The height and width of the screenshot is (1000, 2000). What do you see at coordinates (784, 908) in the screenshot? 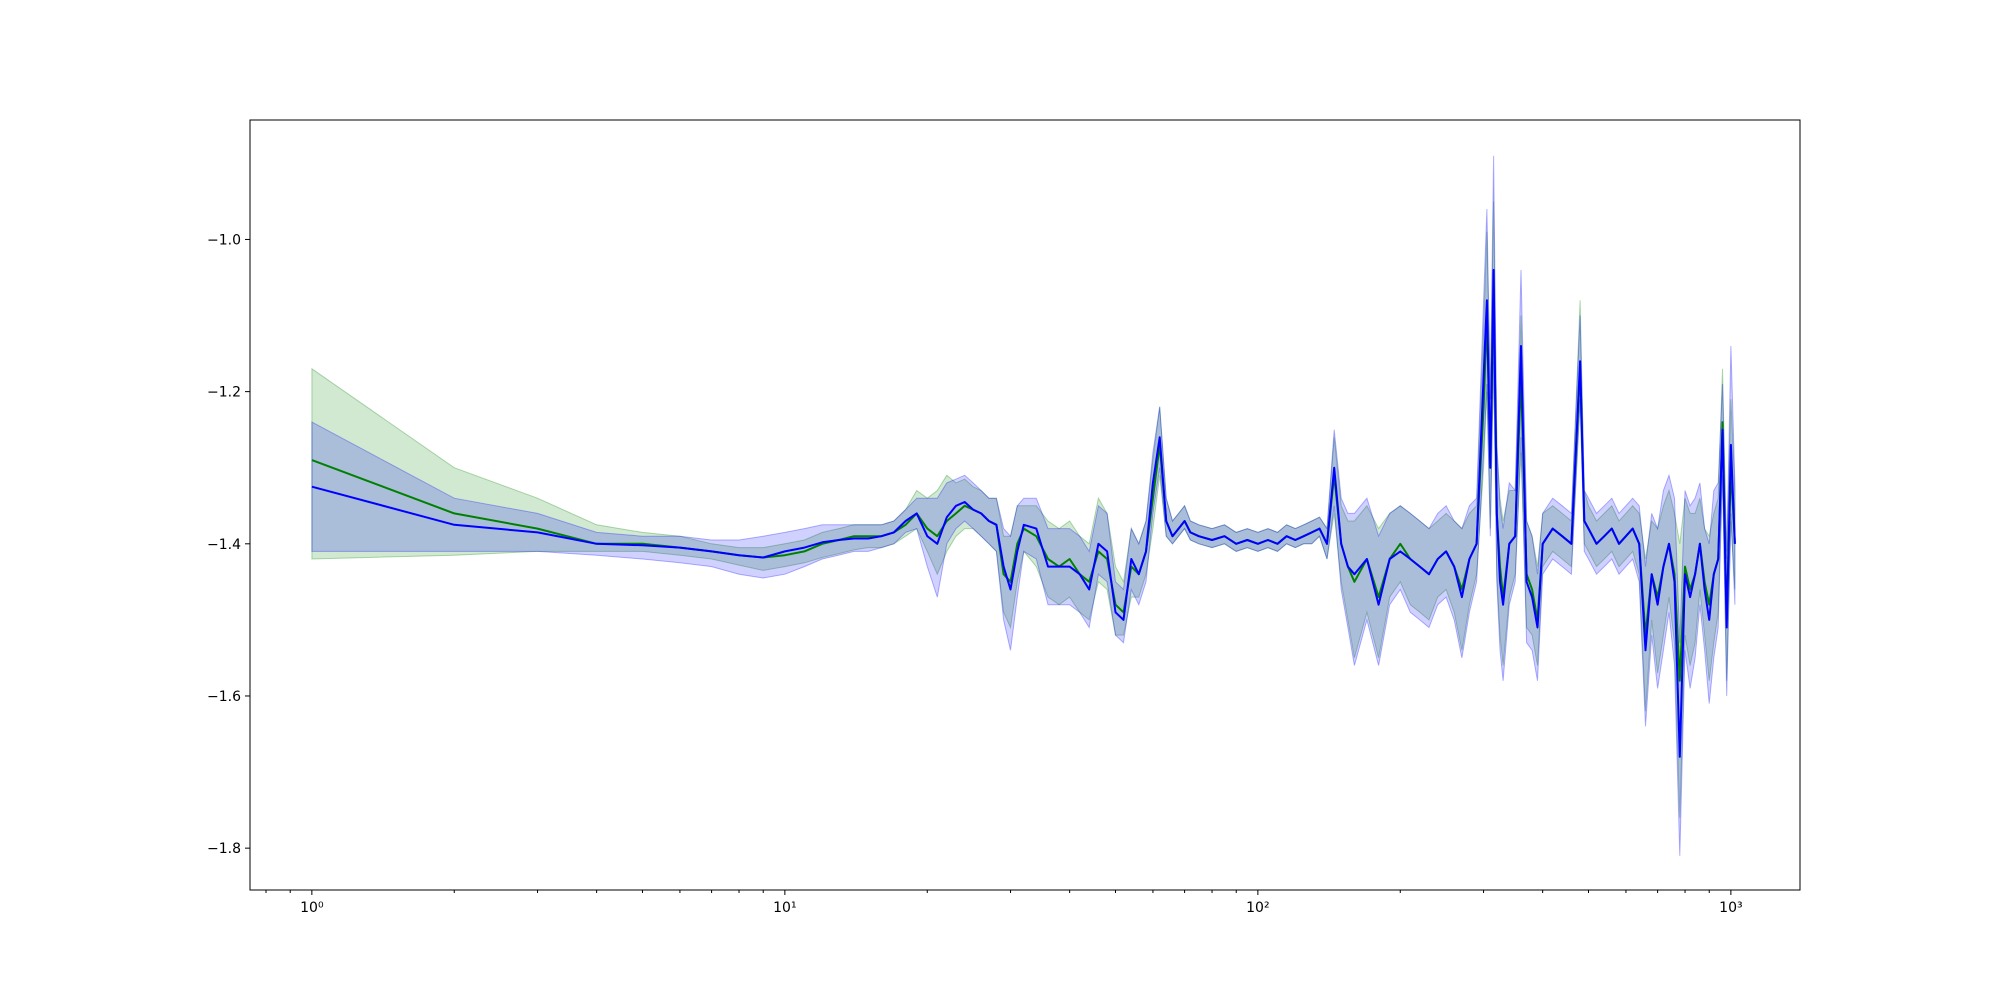
I see `x-tick-label: 10¹` at bounding box center [784, 908].